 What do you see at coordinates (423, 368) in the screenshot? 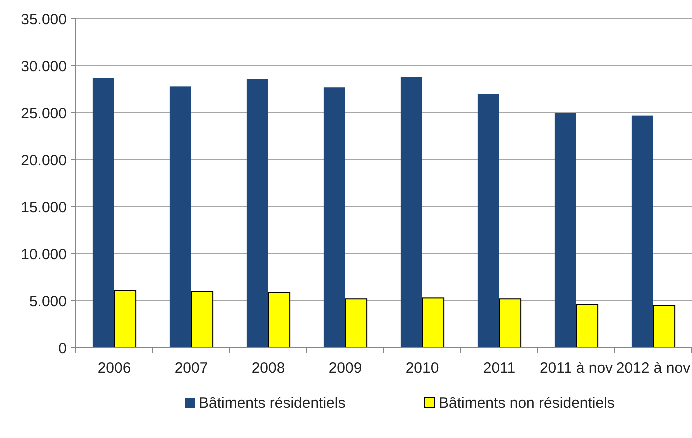
I see `x-tick-label: 2010` at bounding box center [423, 368].